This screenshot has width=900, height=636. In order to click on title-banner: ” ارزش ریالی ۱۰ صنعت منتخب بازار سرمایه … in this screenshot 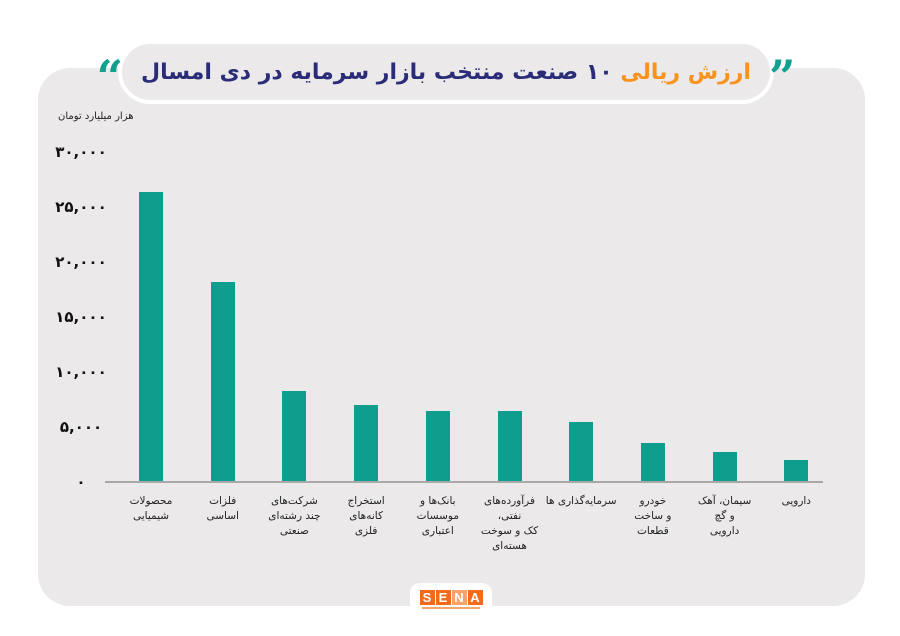, I will do `click(446, 72)`.